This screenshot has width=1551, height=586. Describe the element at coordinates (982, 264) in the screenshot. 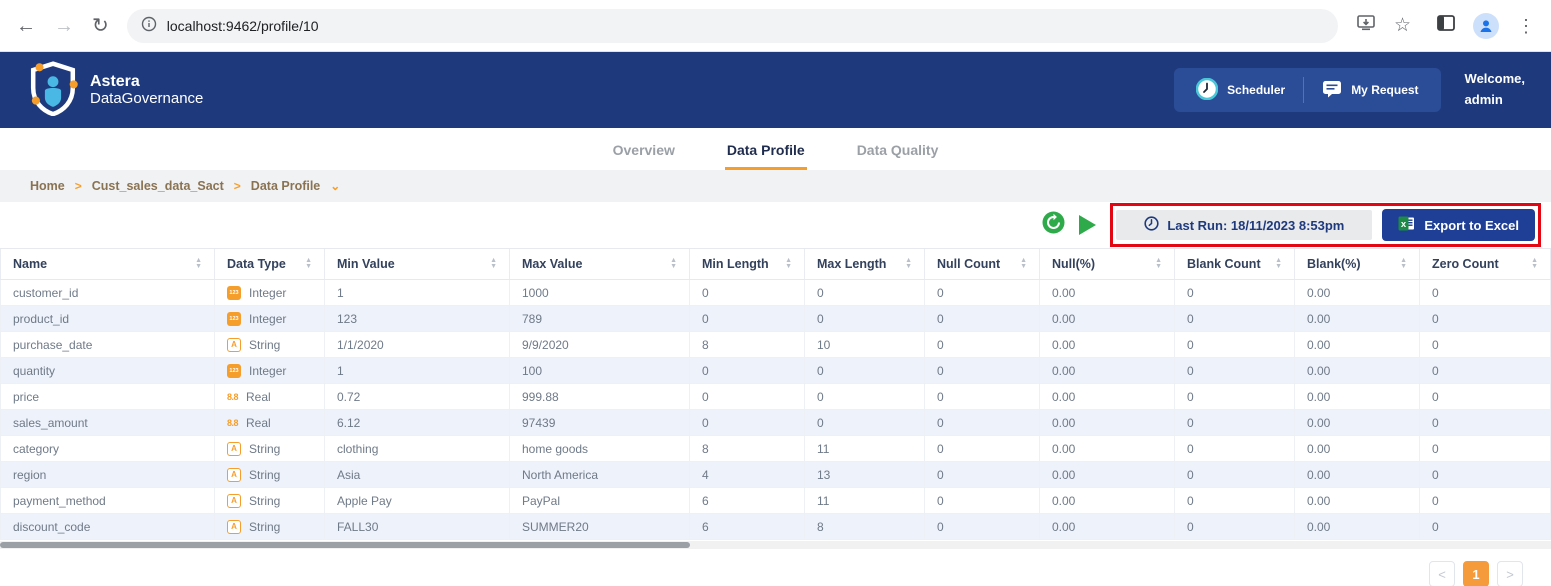

I see `column-header-null_count: Null Count ▲ ▼` at that location.